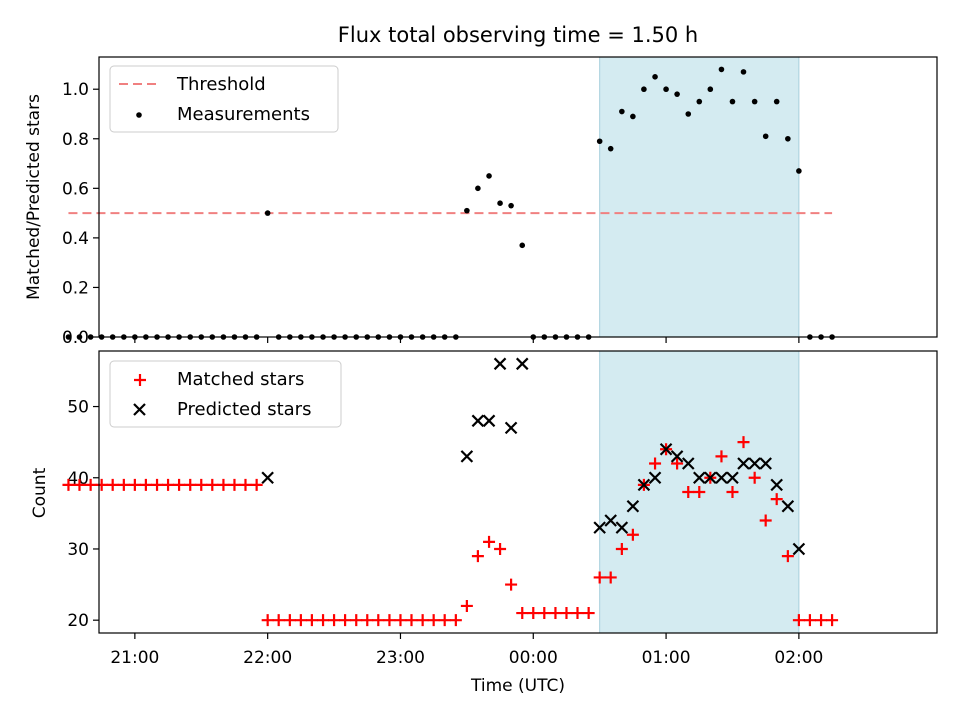 This screenshot has height=720, width=960. Describe the element at coordinates (243, 114) in the screenshot. I see `legend-measurements-label: Measurements` at that location.